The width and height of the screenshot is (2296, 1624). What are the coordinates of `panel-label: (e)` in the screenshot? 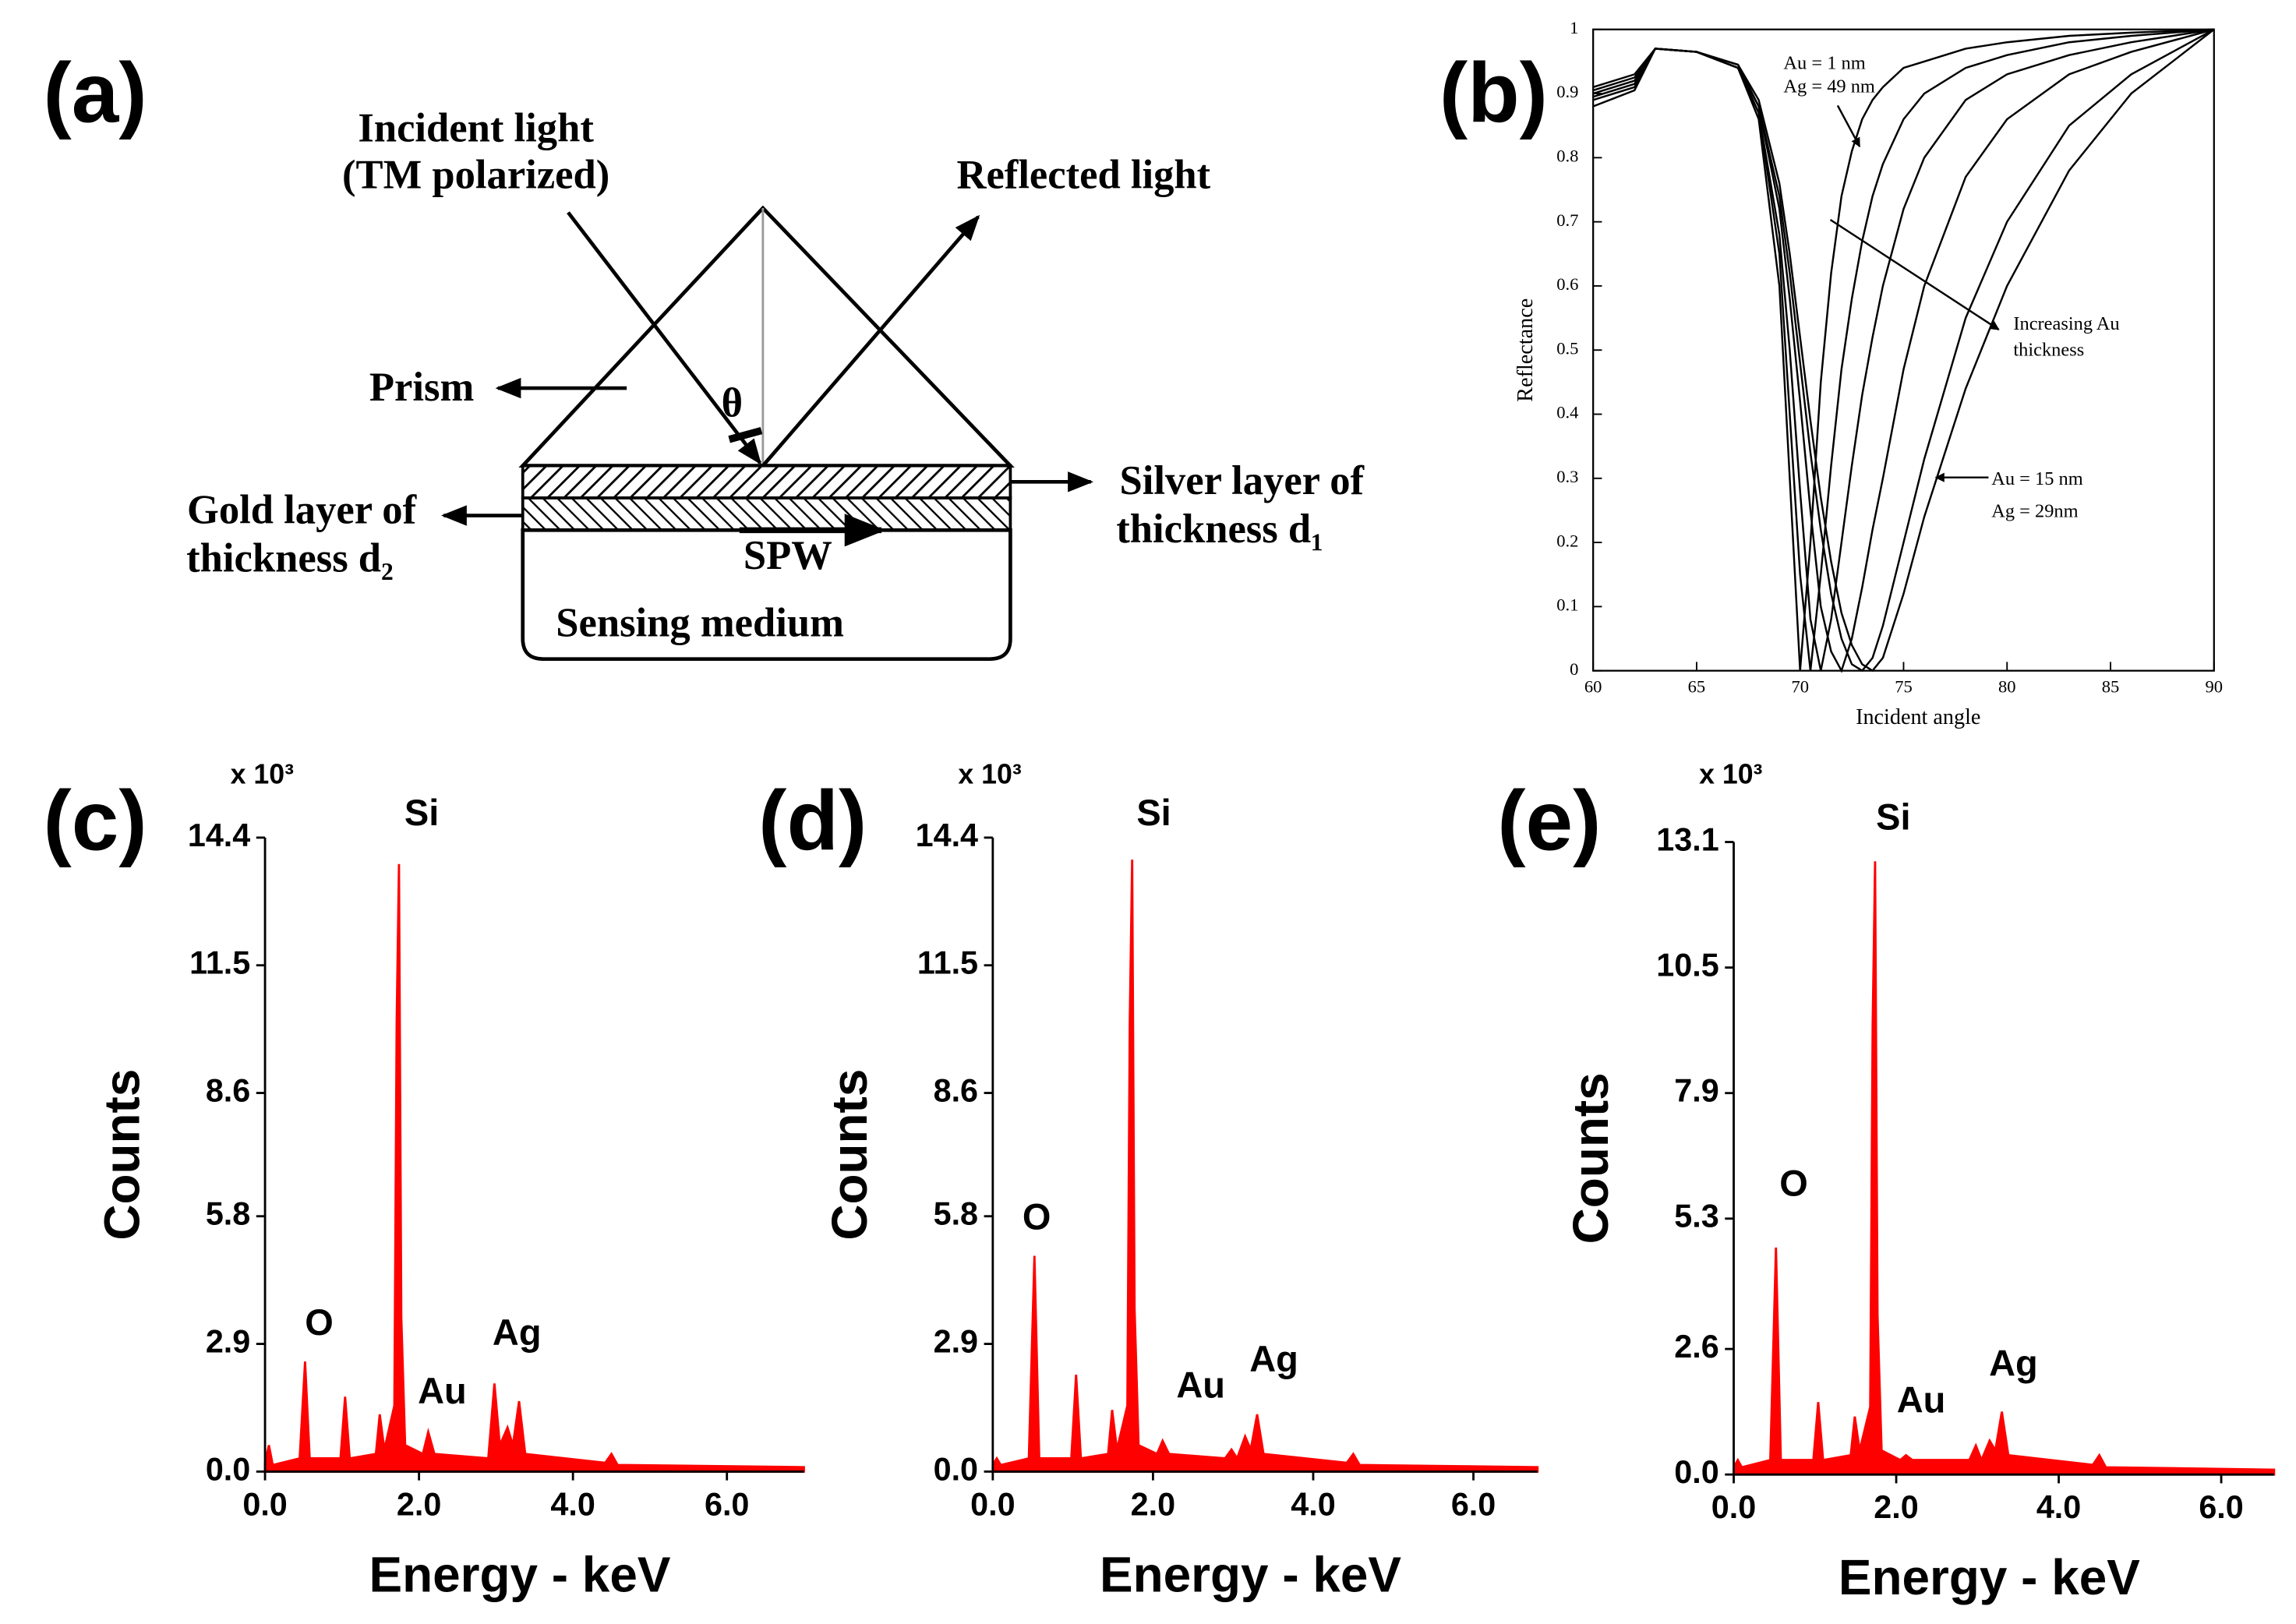 It's located at (1549, 821).